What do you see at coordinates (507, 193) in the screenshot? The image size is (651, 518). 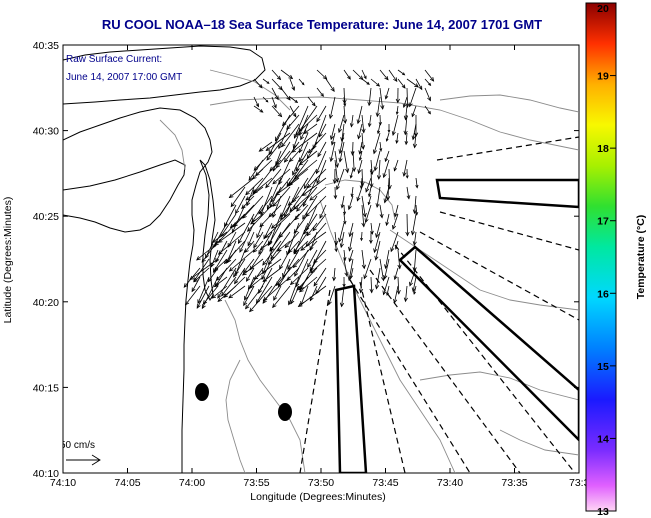 I see `polygon-east` at bounding box center [507, 193].